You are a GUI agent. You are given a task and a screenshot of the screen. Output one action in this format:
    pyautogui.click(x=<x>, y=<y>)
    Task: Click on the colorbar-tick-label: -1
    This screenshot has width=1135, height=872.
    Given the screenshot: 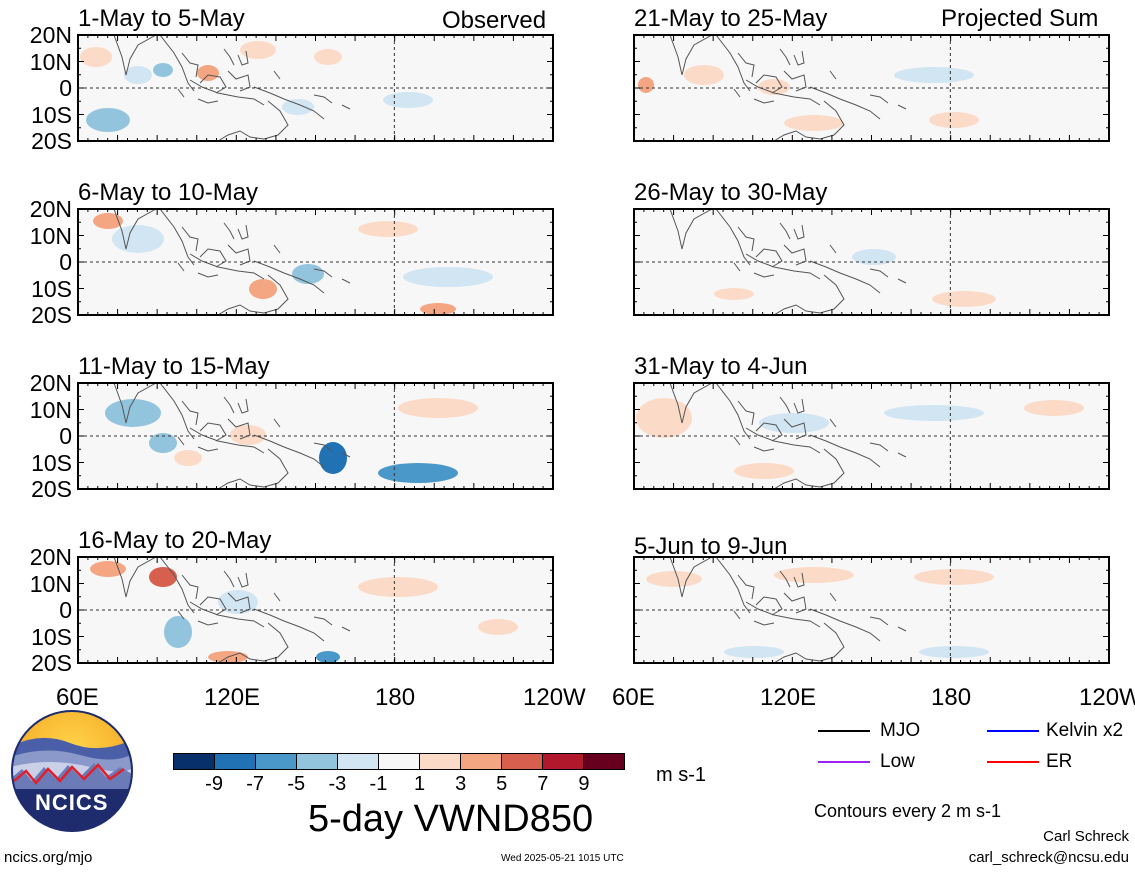 What is the action you would take?
    pyautogui.click(x=378, y=784)
    